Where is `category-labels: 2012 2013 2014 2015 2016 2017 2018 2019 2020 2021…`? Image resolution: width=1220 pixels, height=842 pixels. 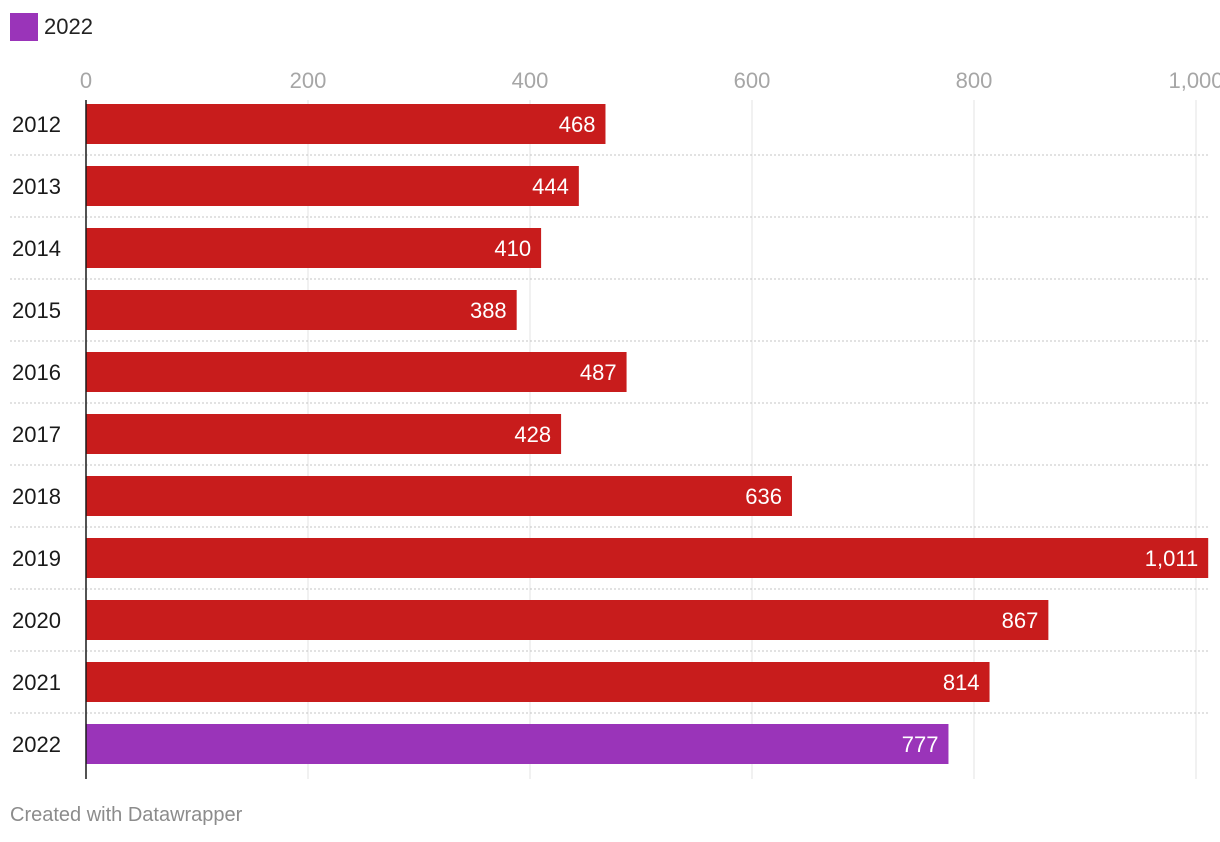 category-labels: 2012 2013 2014 2015 2016 2017 2018 2019 2020 2021… is located at coordinates (36, 434).